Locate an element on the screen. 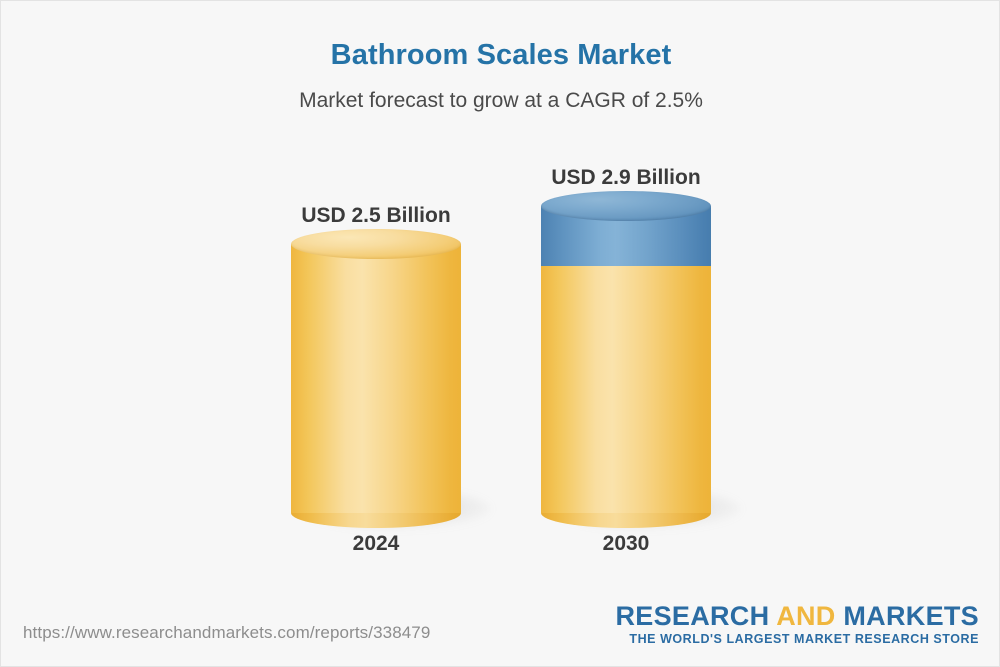  bar-category-label-2030: 2030 is located at coordinates (626, 543).